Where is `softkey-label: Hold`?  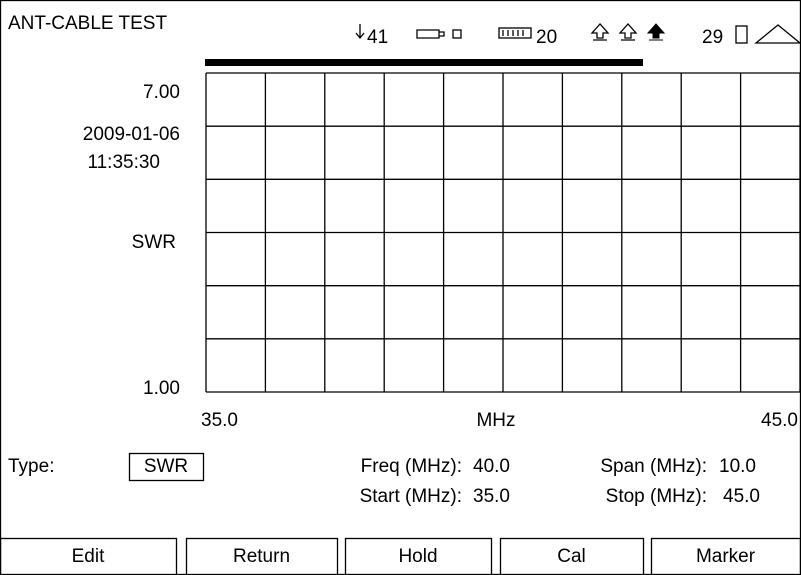 softkey-label: Hold is located at coordinates (417, 556).